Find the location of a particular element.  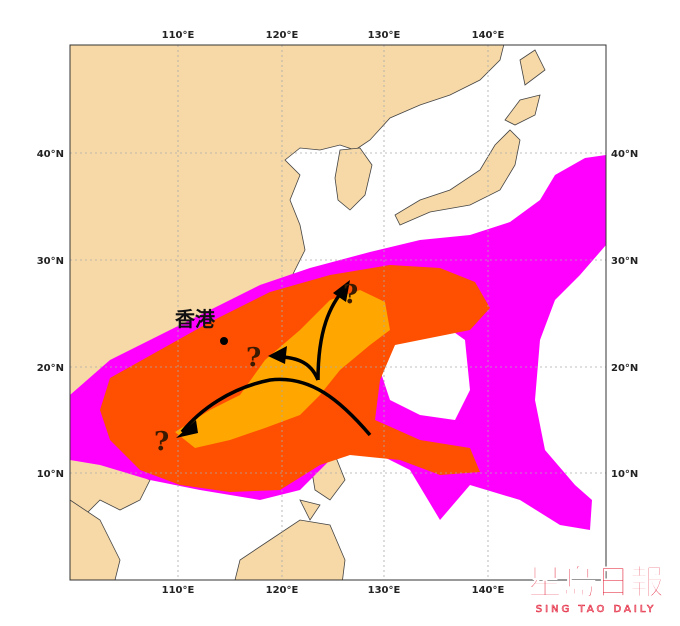

korea is located at coordinates (353, 179).